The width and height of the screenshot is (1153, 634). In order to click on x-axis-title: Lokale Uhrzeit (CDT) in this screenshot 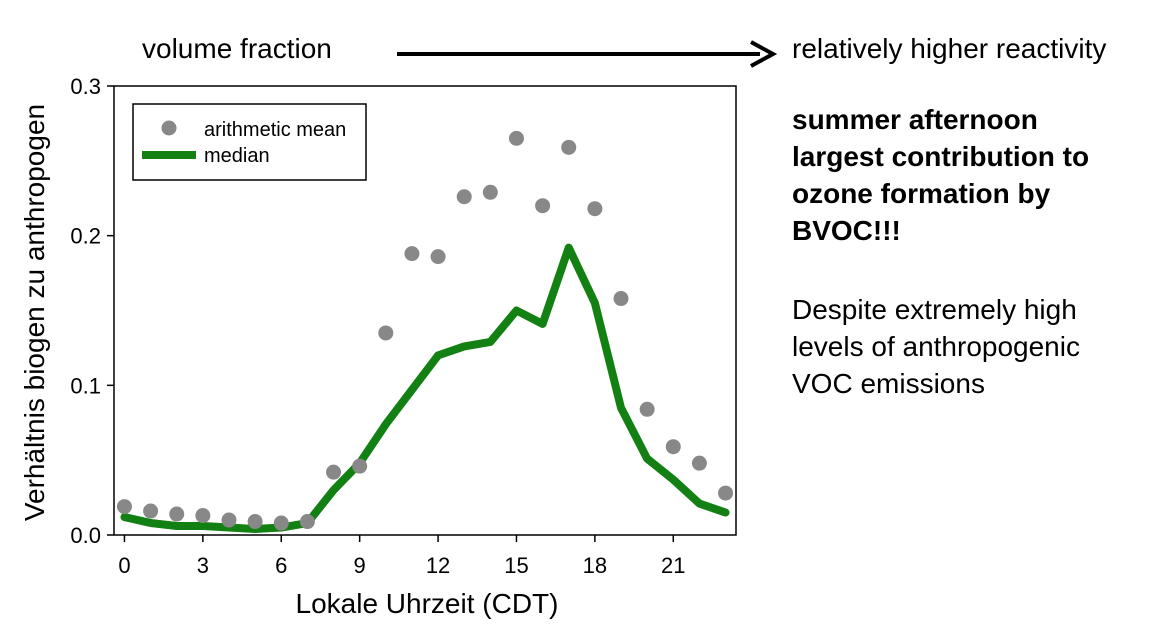, I will do `click(427, 603)`.